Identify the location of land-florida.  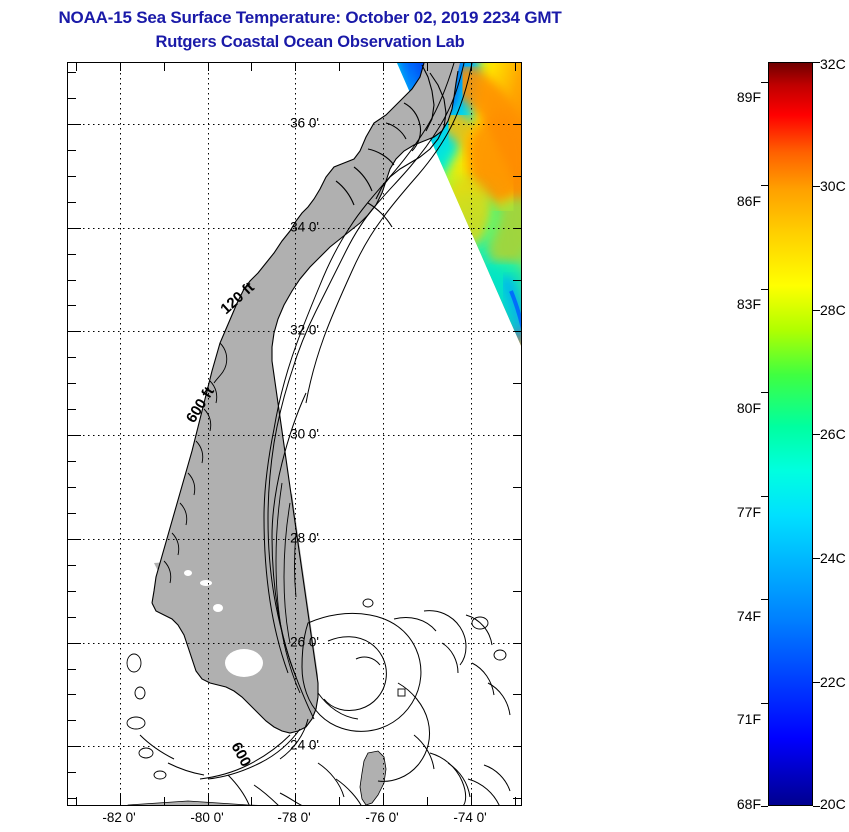
(236, 608).